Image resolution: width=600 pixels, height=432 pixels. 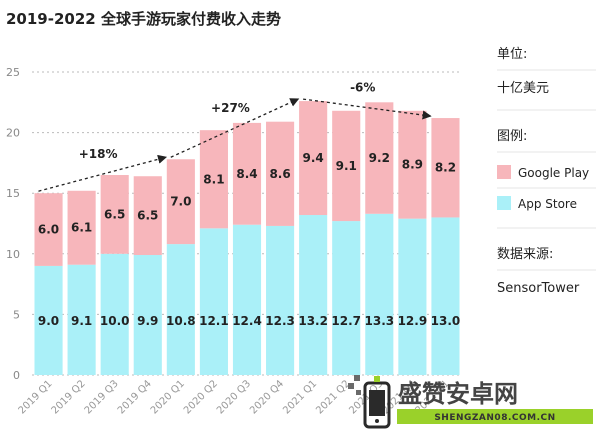 I want to click on legend-swatch-google-play, so click(x=504, y=172).